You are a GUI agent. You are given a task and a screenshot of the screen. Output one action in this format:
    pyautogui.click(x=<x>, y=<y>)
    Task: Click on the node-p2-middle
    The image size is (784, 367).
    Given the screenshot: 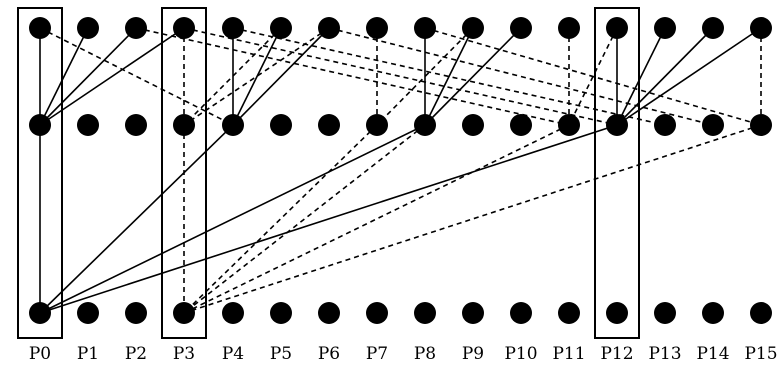 What is the action you would take?
    pyautogui.click(x=136, y=125)
    